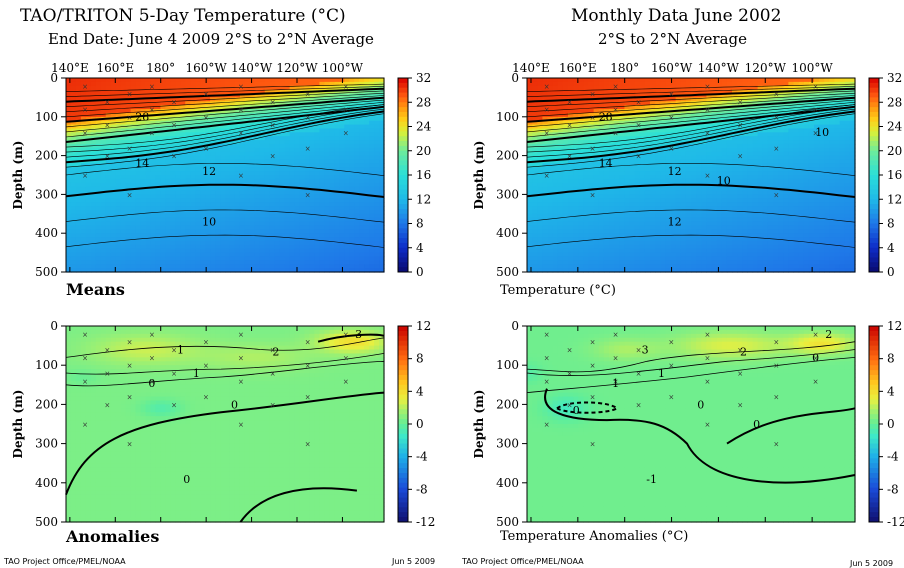 The width and height of the screenshot is (904, 568). I want to click on y-tick-label: 400, so click(46, 233).